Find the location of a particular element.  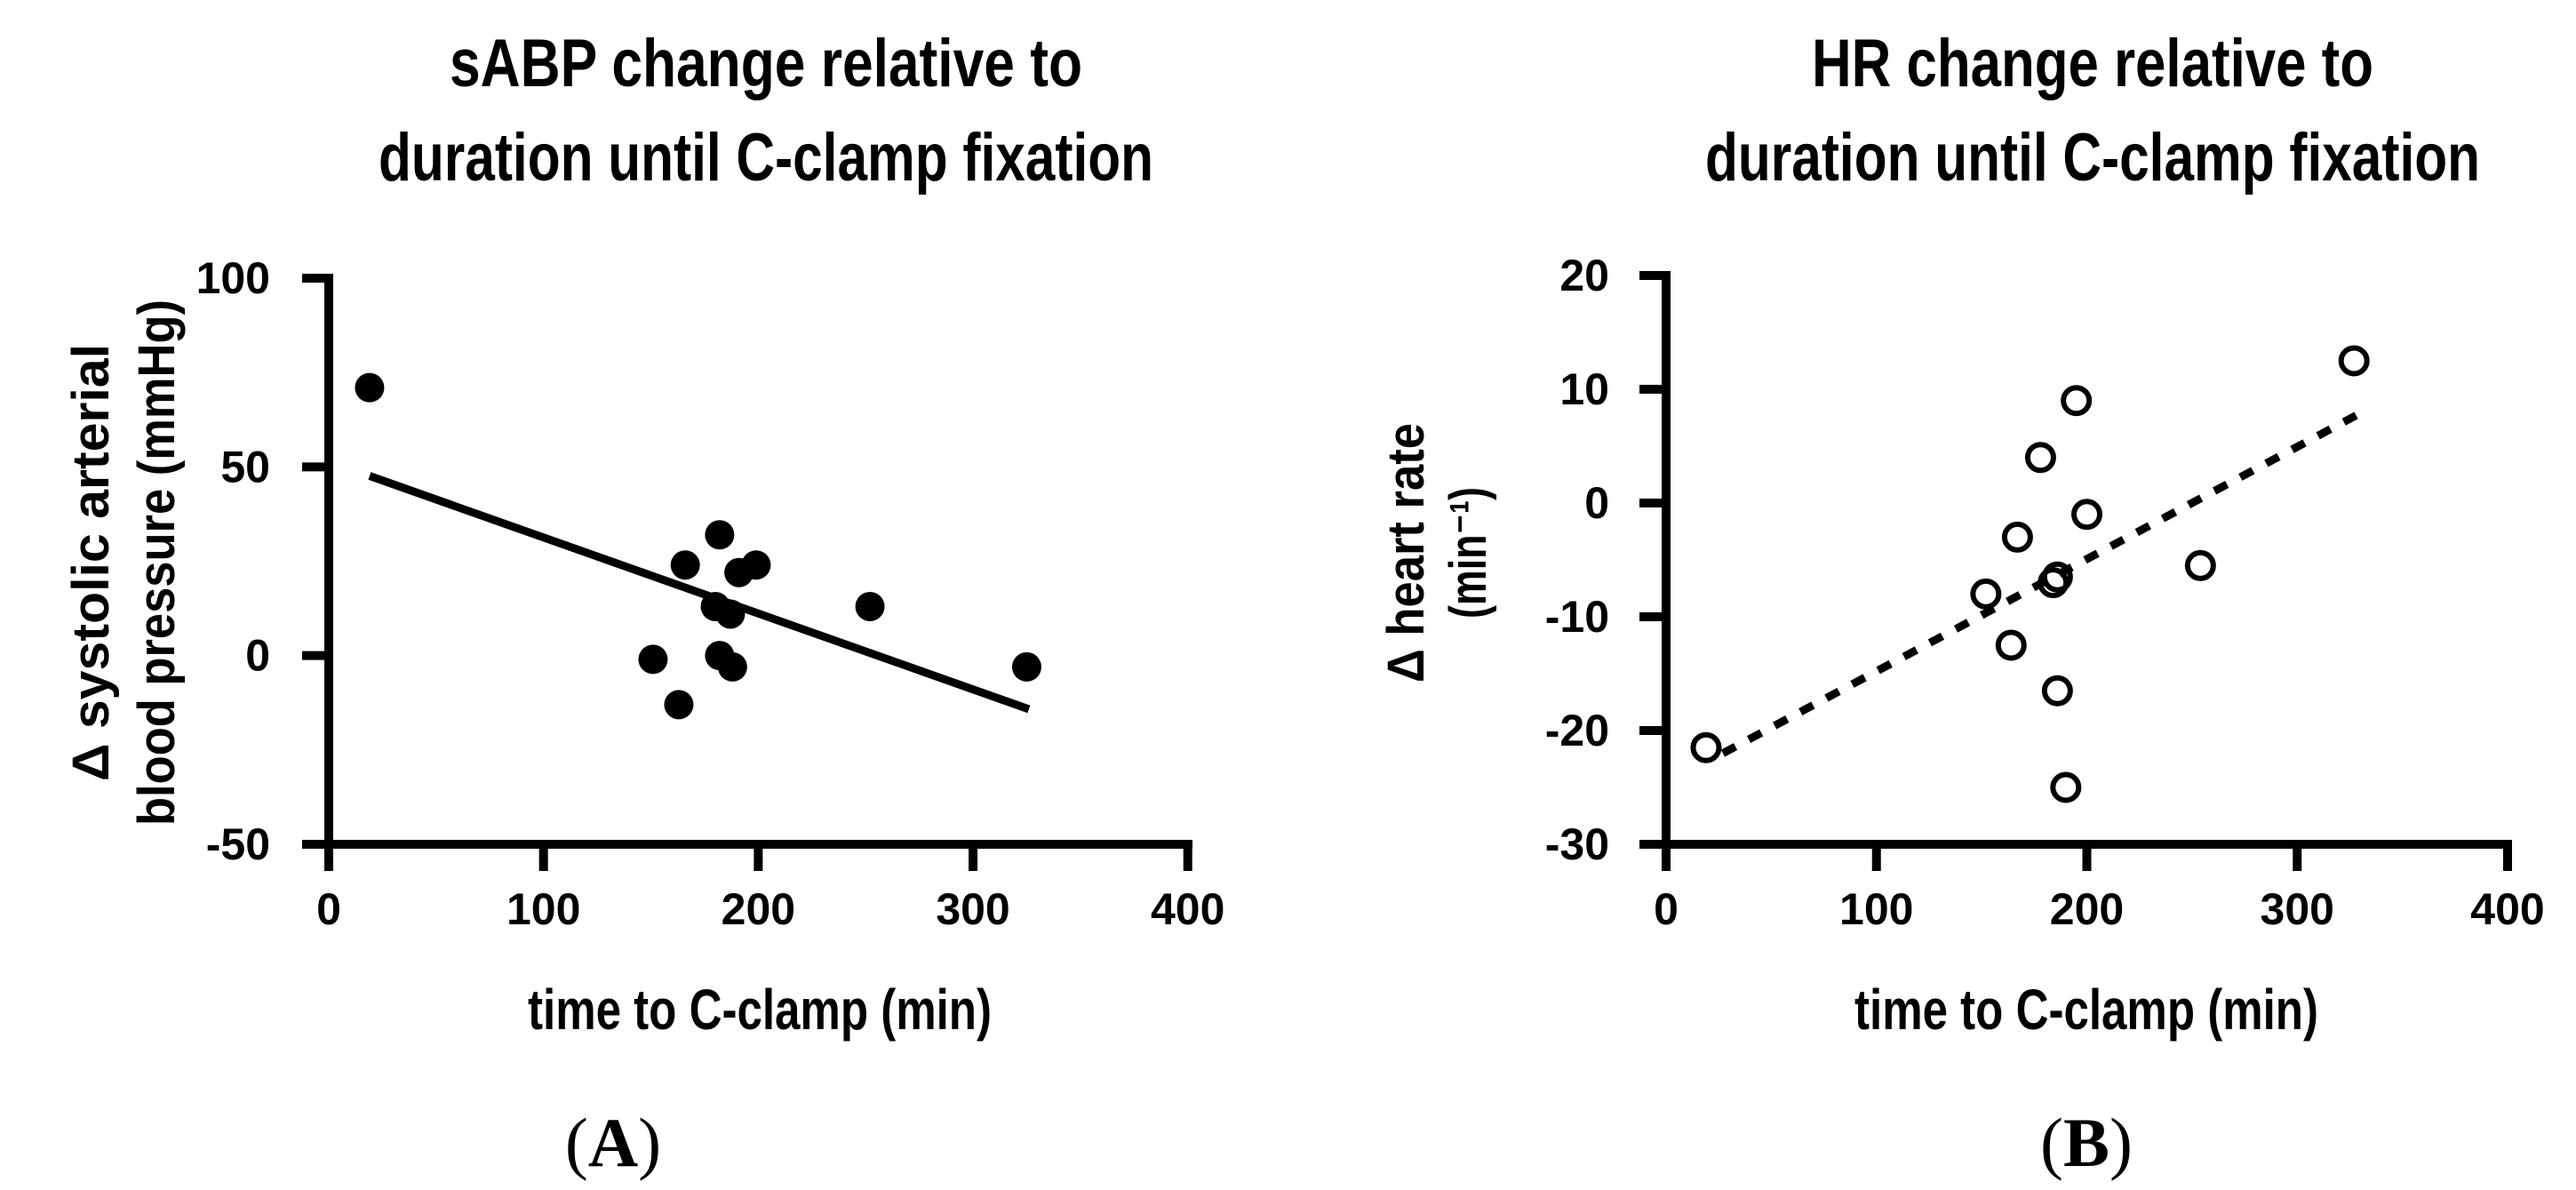

panel-b-letter-label: (B) is located at coordinates (2086, 1142).